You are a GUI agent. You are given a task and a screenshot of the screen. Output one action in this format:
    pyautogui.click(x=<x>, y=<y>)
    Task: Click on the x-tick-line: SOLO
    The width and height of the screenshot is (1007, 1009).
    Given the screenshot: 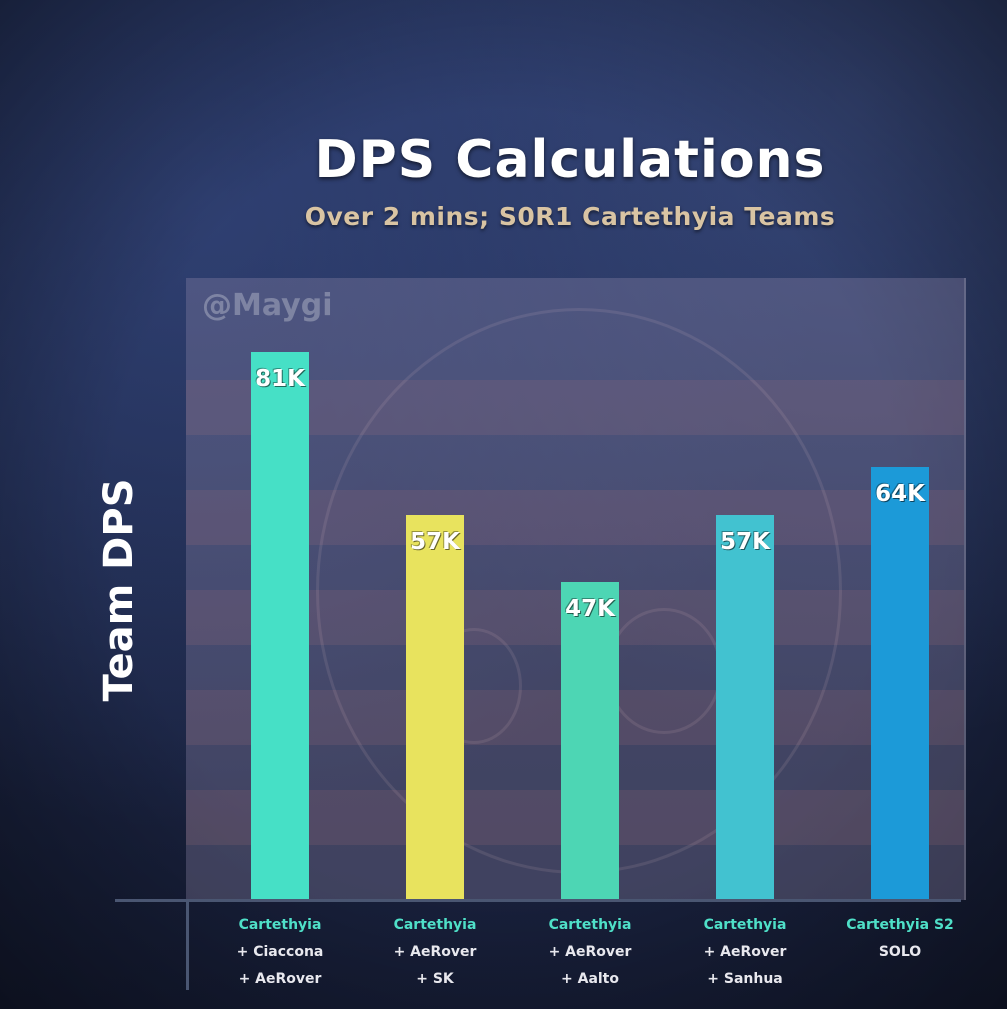 What is the action you would take?
    pyautogui.click(x=900, y=952)
    